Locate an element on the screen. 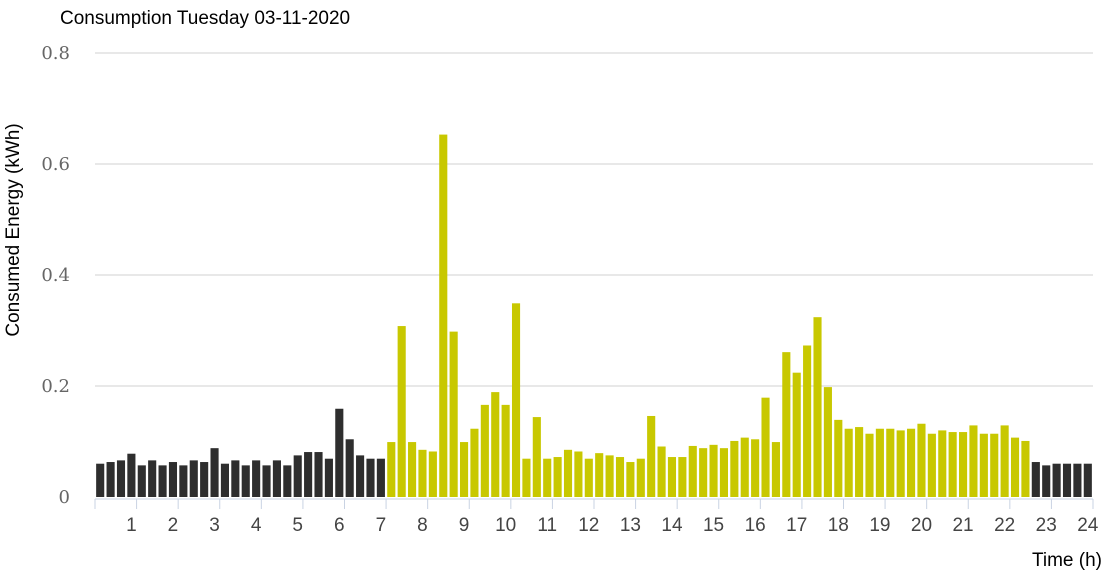 Image resolution: width=1110 pixels, height=580 pixels. x-tick-label: 8 is located at coordinates (422, 525).